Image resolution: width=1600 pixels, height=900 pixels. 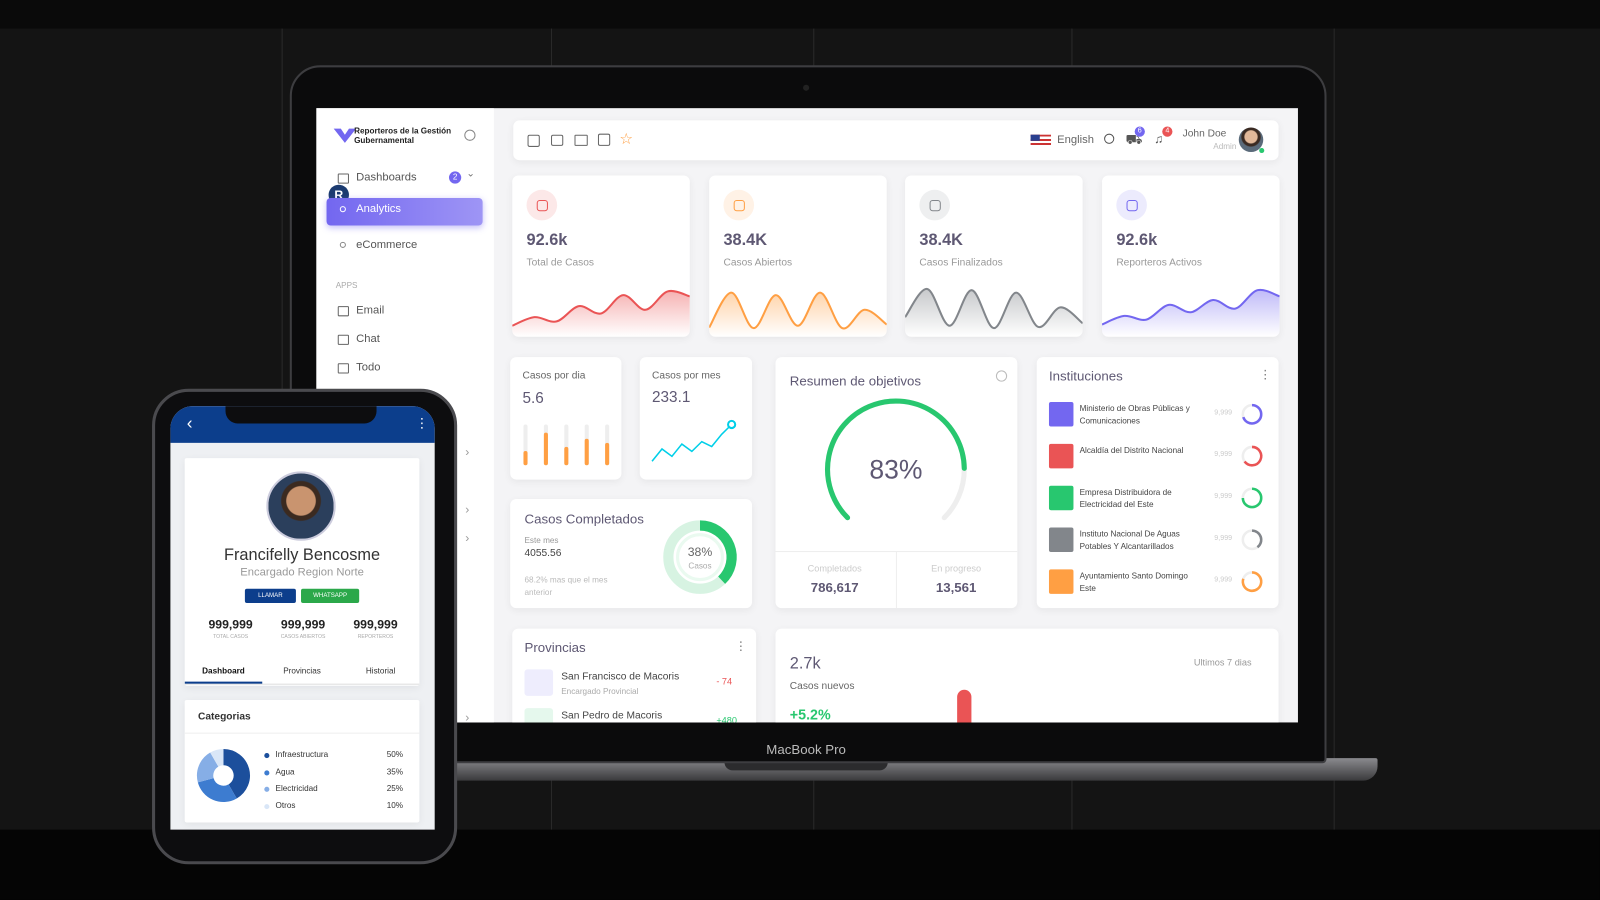 What do you see at coordinates (1251, 140) in the screenshot?
I see `user-avatar` at bounding box center [1251, 140].